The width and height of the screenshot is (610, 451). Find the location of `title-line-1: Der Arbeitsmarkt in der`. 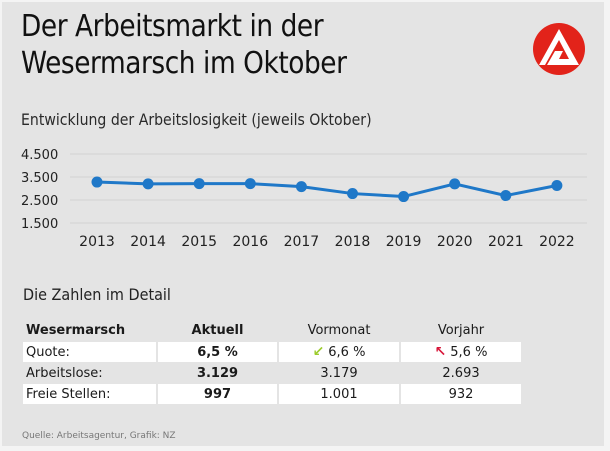

title-line-1: Der Arbeitsmarkt in der is located at coordinates (172, 26).